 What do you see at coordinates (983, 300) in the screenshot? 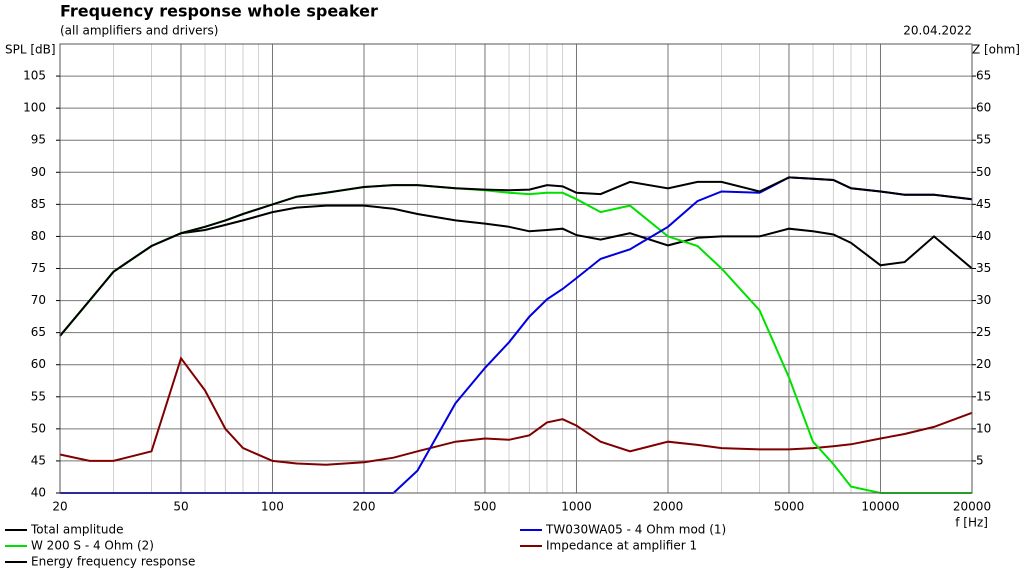
I see `y2-tick-label: 30` at bounding box center [983, 300].